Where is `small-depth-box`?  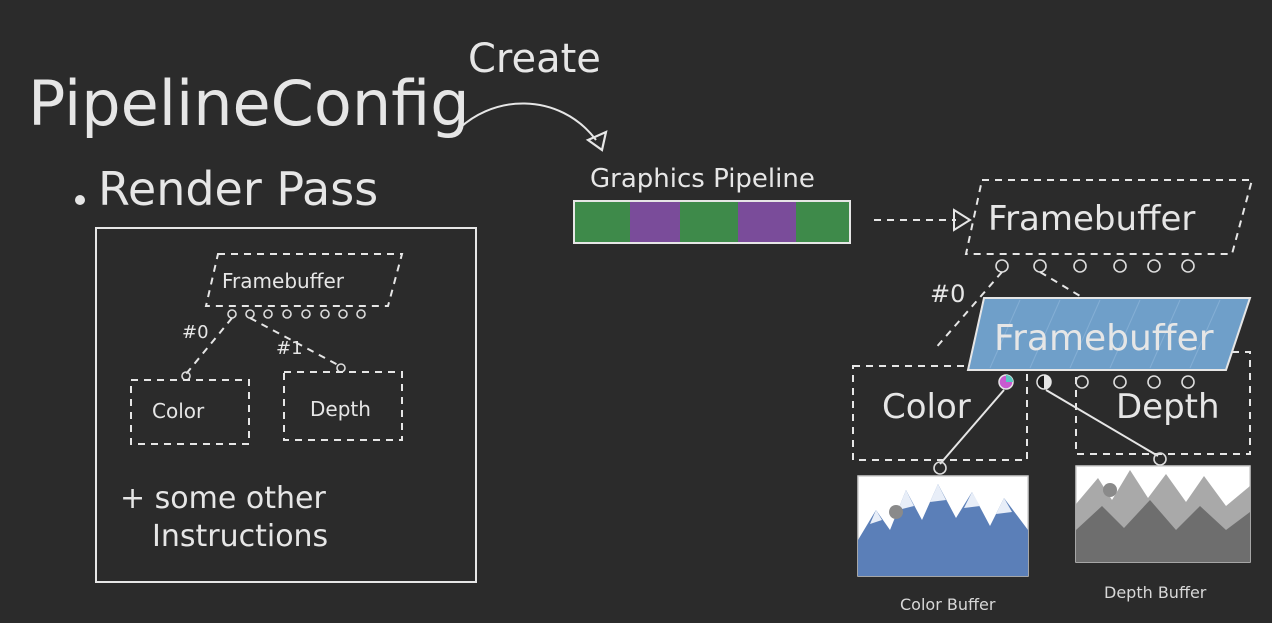
small-depth-box is located at coordinates (343, 406).